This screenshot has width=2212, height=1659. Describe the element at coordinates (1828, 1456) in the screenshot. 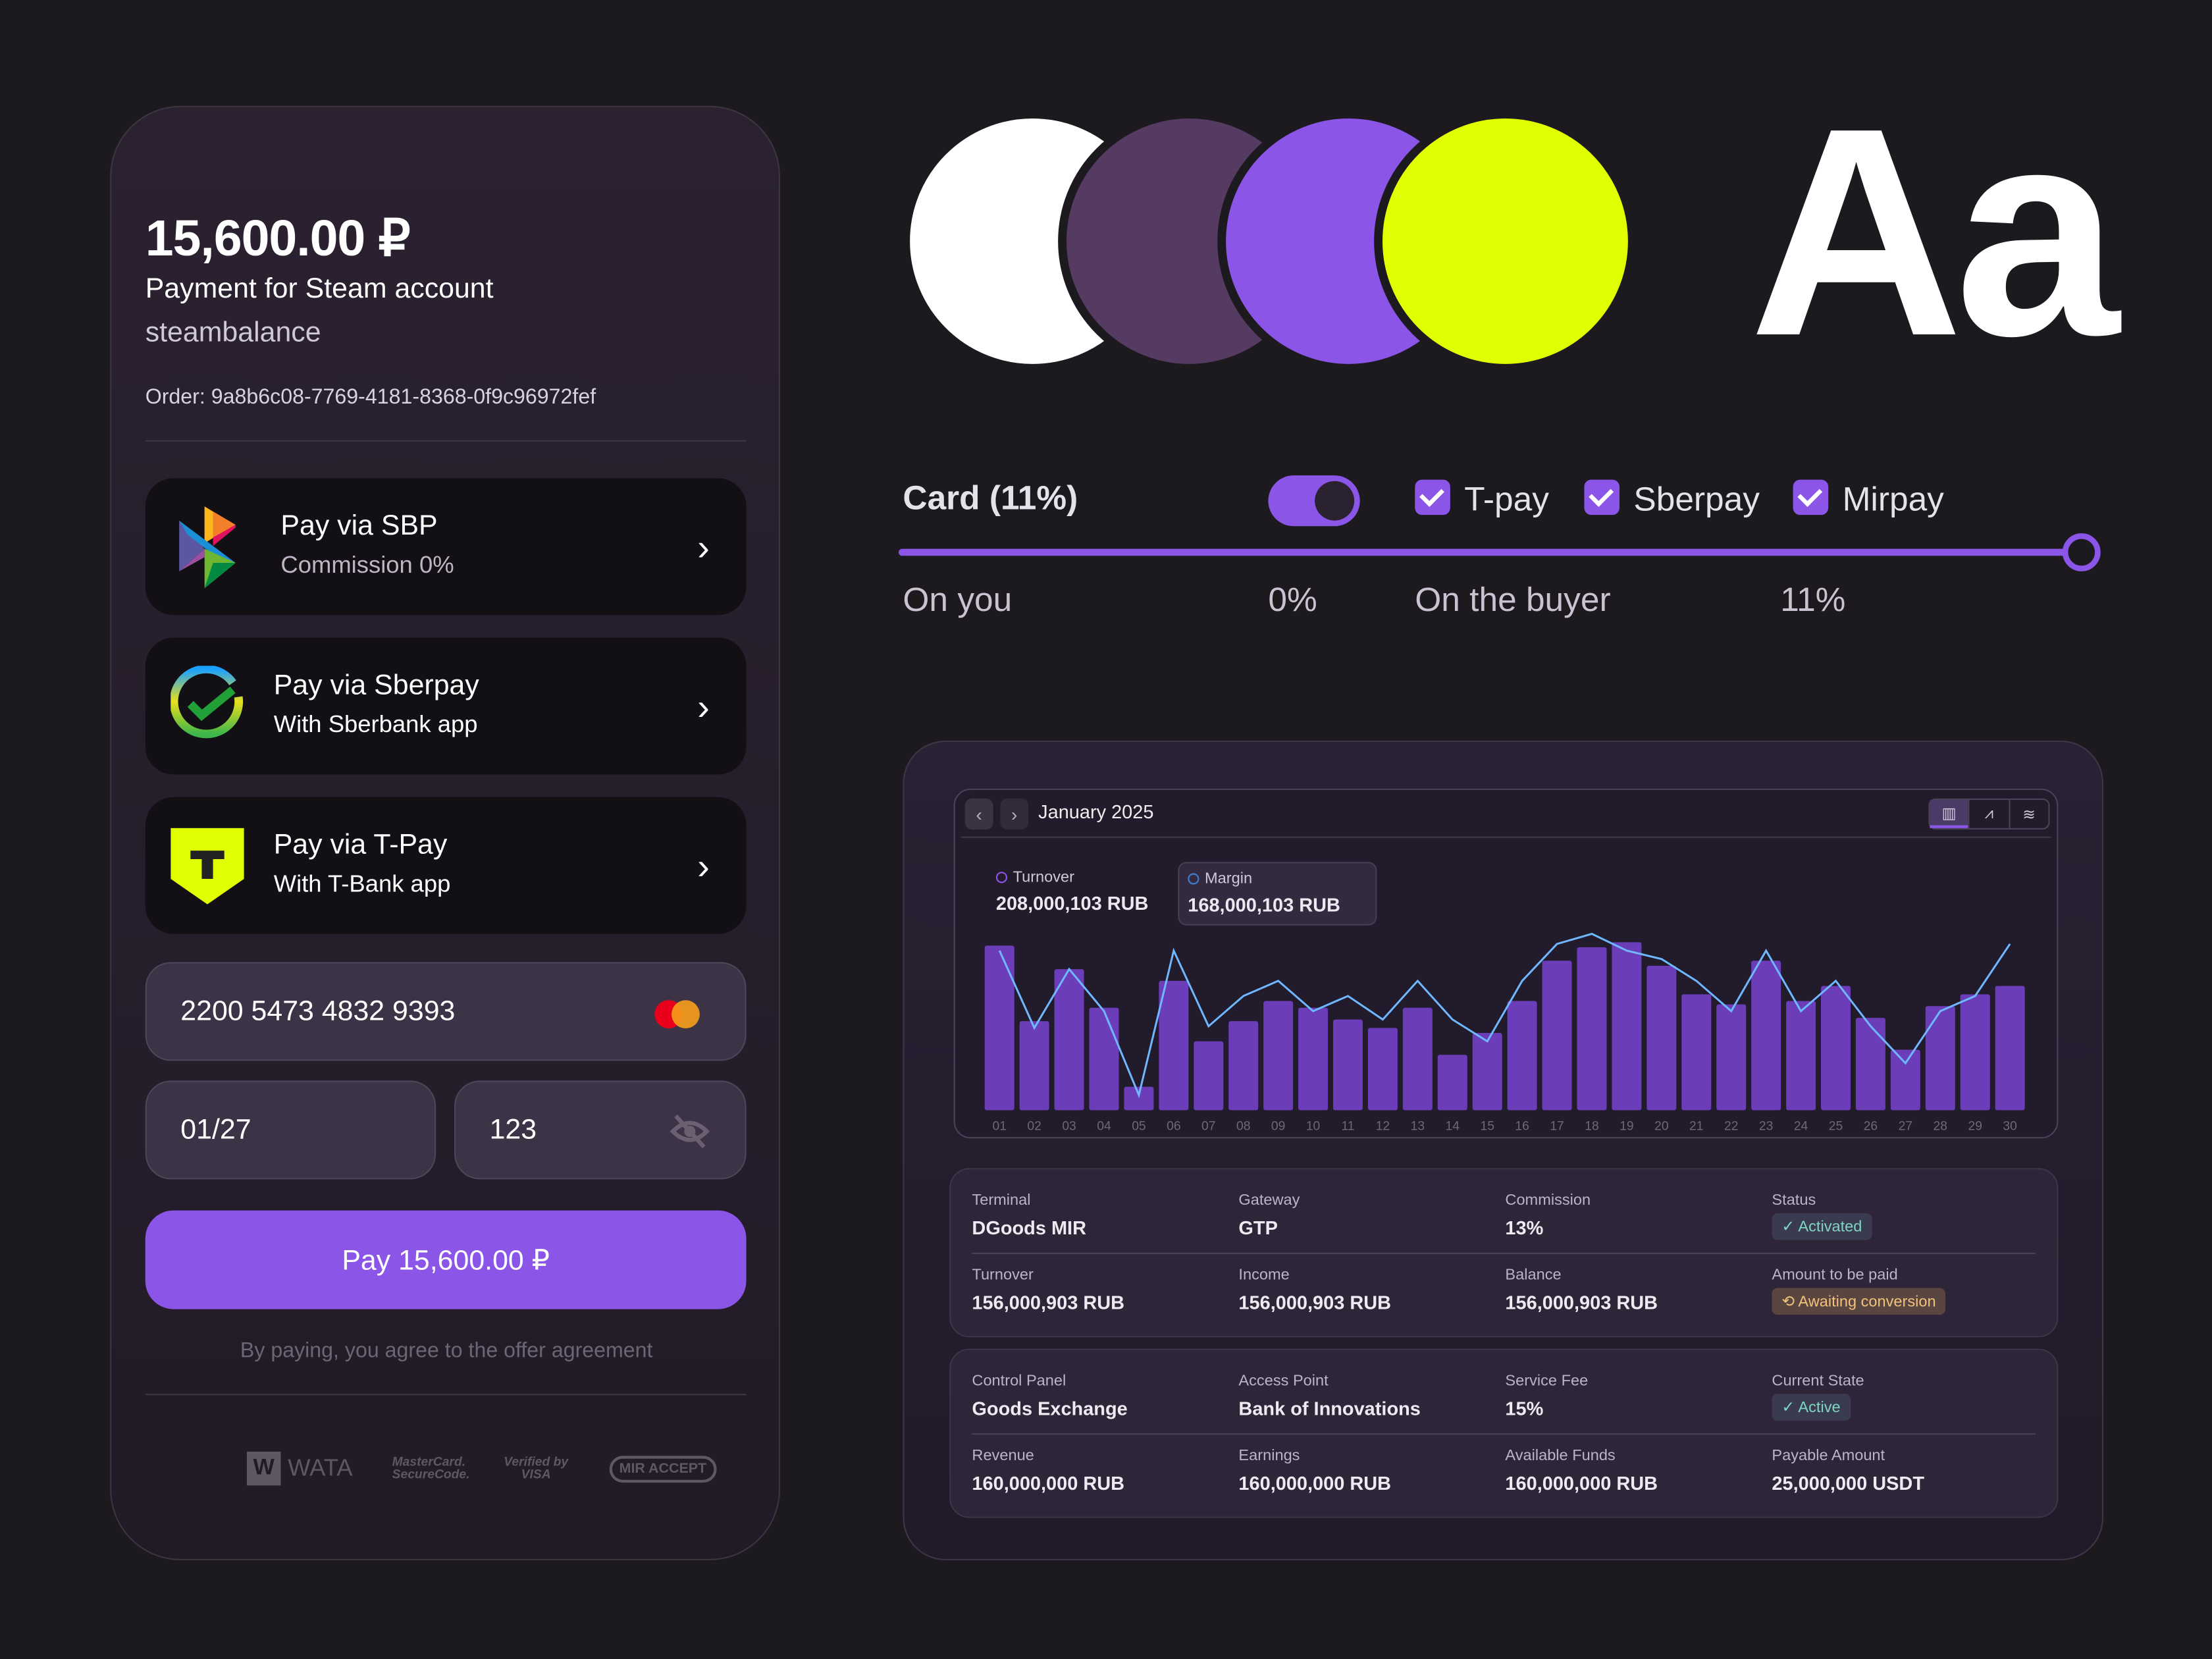

I see `info-label: Payable Amount` at that location.